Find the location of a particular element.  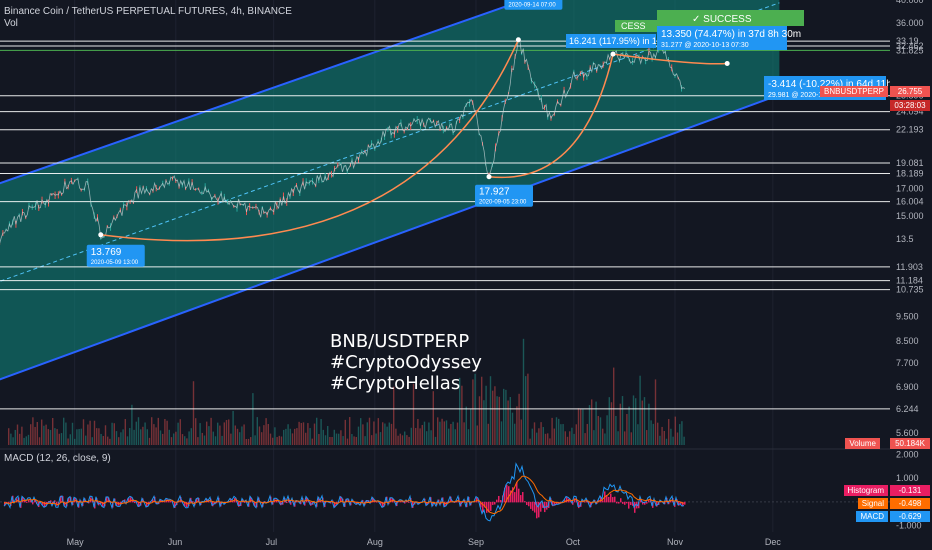

volume-tag-label: Volume is located at coordinates (862, 443).